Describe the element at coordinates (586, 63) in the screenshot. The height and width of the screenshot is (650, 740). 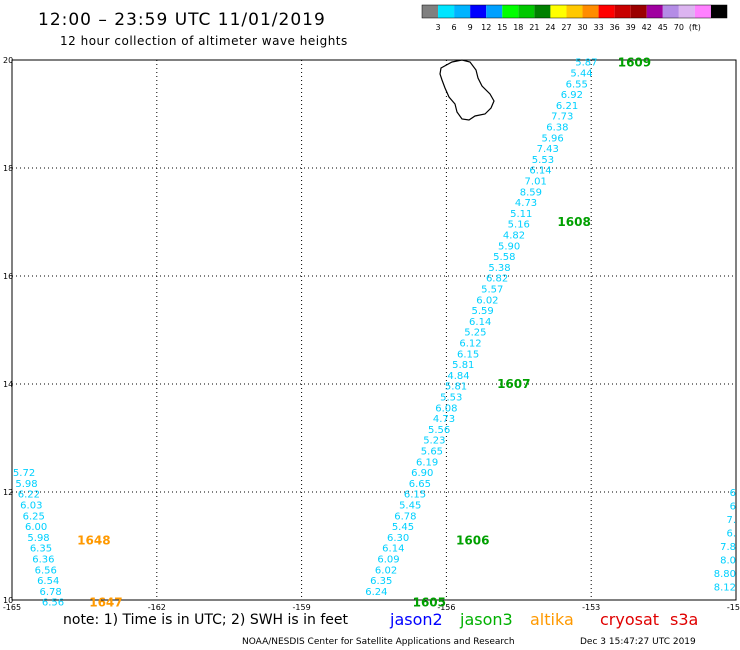
I see `swh-value: 5.87` at that location.